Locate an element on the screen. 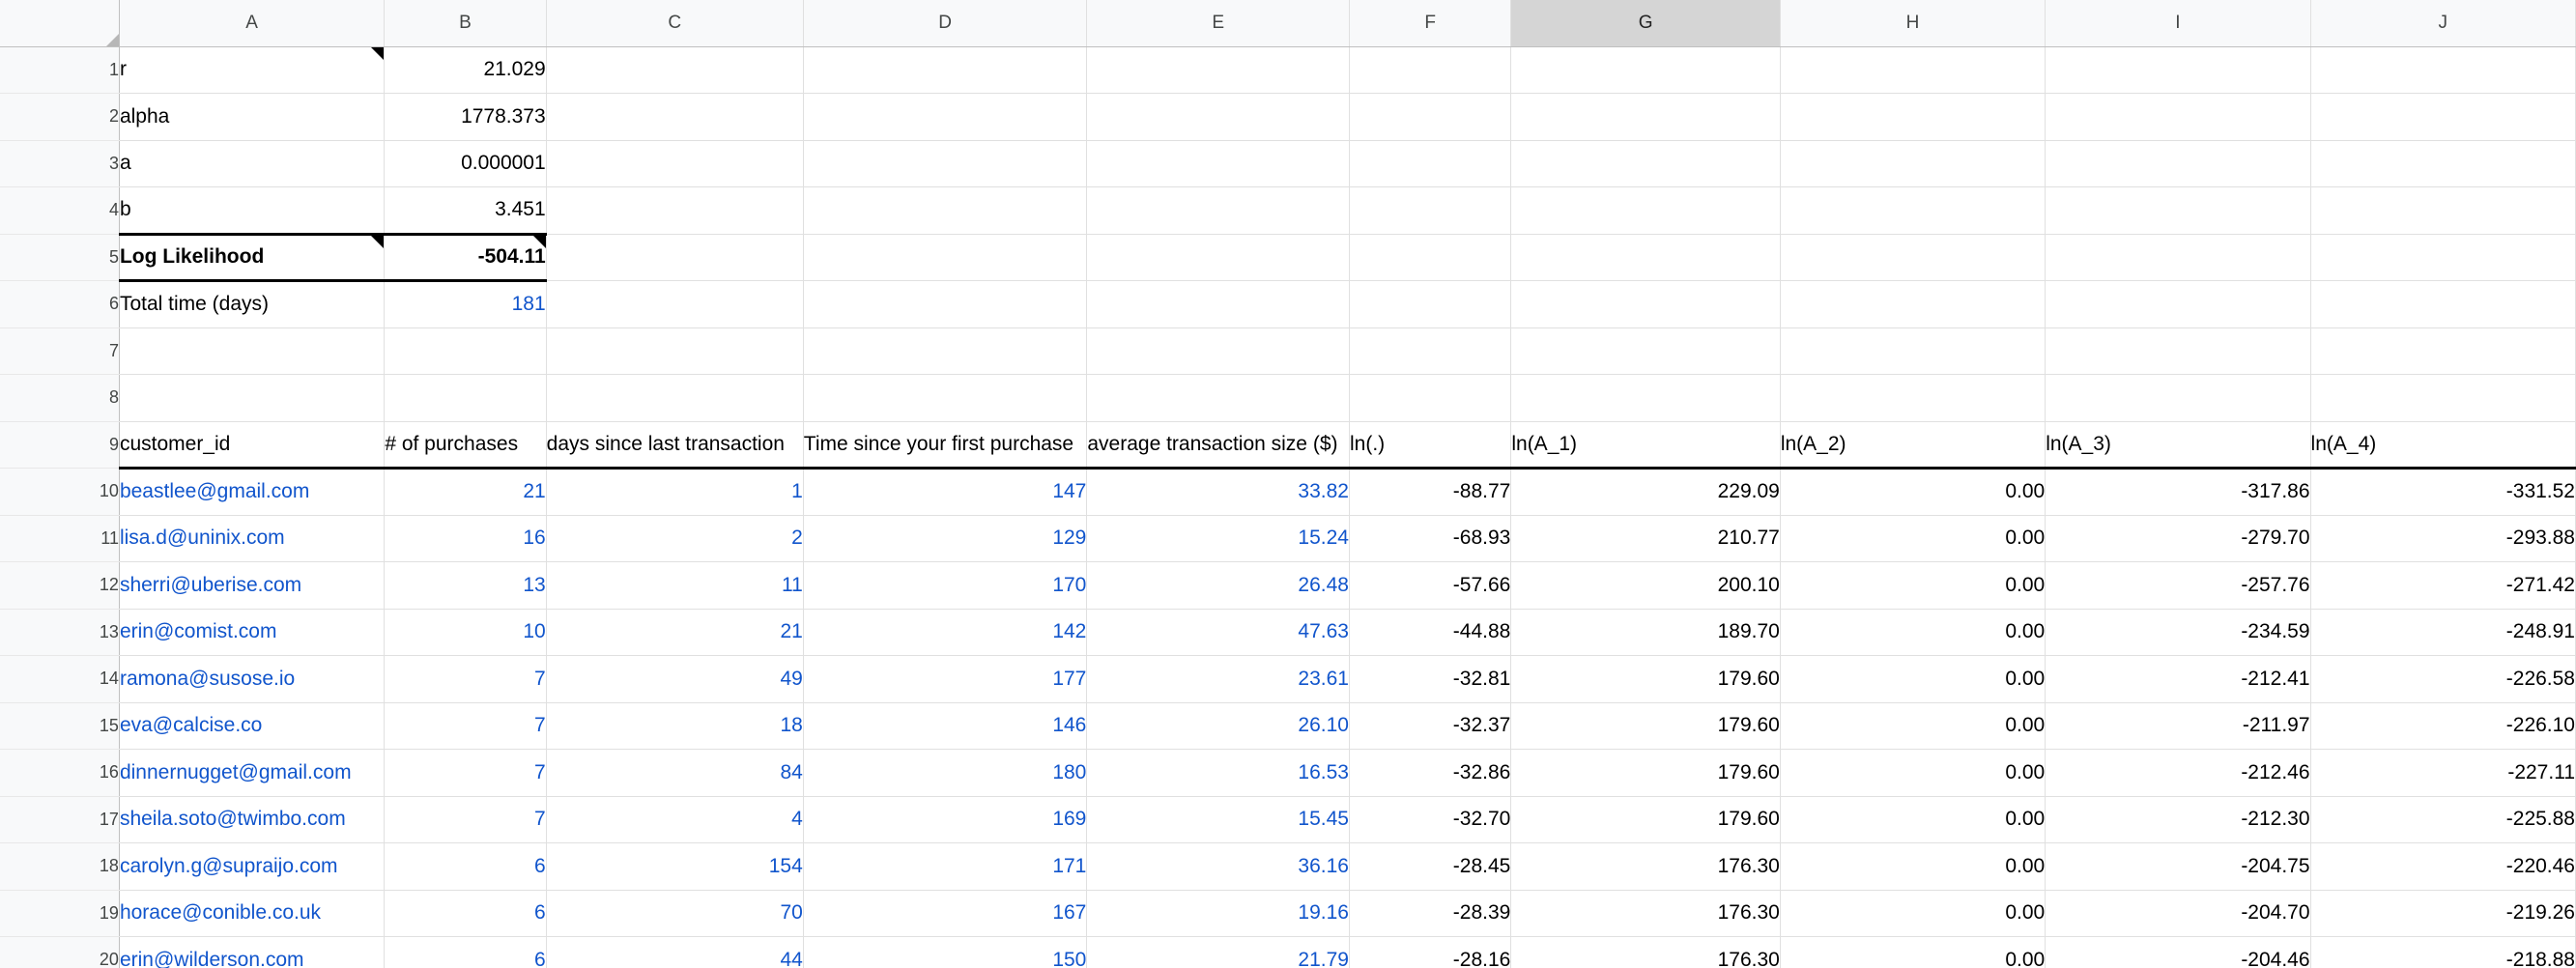 The width and height of the screenshot is (2576, 968). empty-cell-D2 is located at coordinates (946, 117).